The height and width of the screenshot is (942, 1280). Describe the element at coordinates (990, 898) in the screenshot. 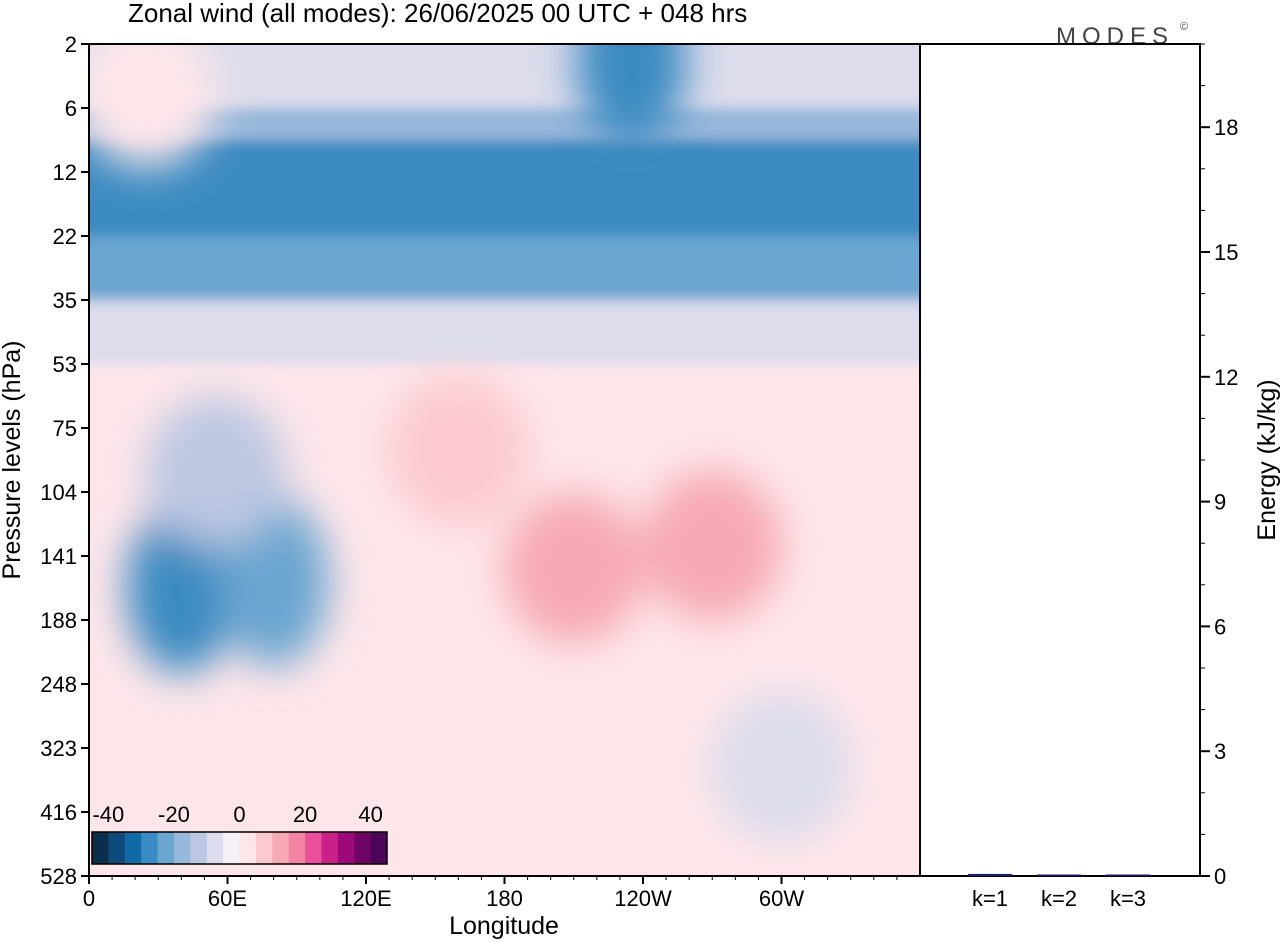

I see `energy-category-label: k=1` at that location.